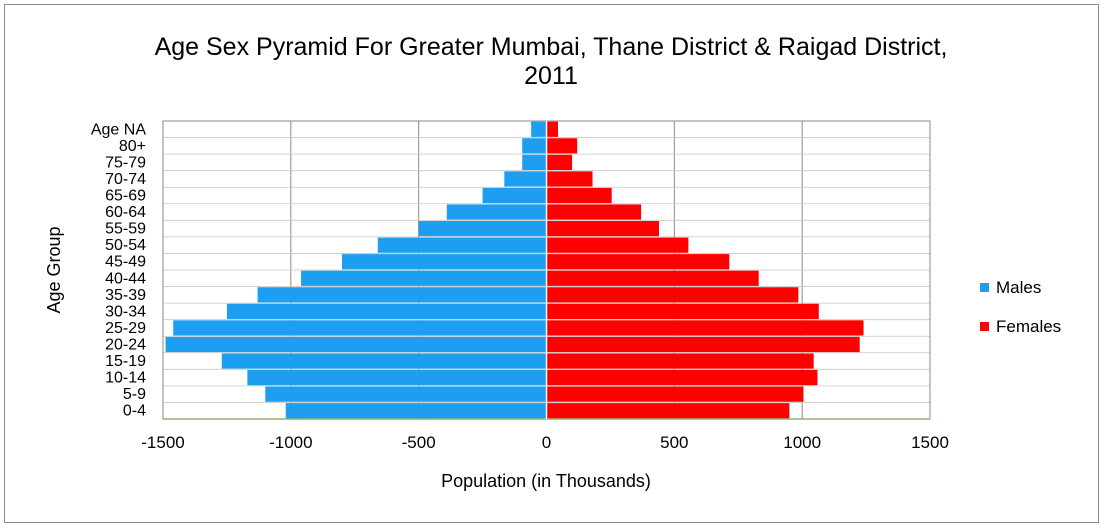 Image resolution: width=1105 pixels, height=529 pixels. I want to click on x-tick-labels: -1500 -1000 -500 0 500 1000 1500, so click(545, 442).